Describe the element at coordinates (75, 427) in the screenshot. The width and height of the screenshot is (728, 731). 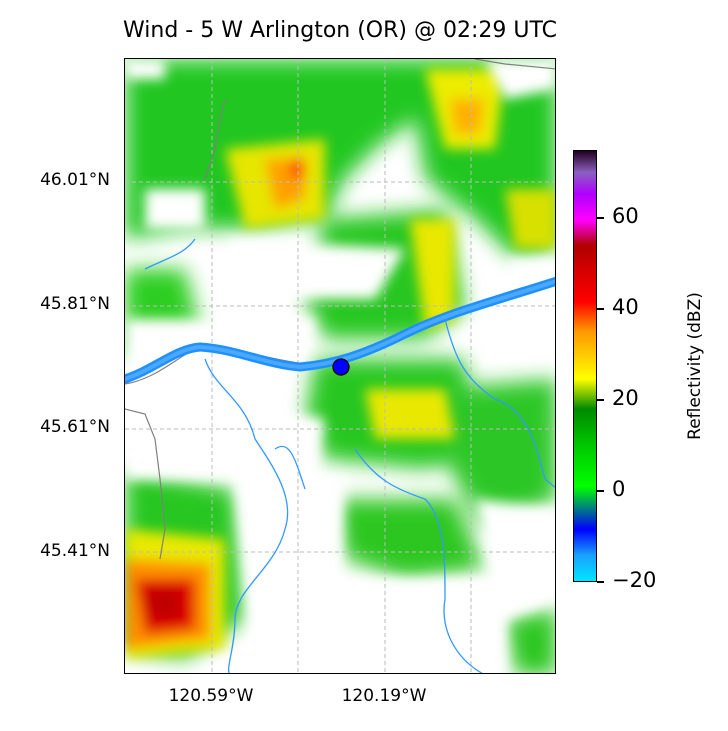
I see `lat-tick-label: 45.61°N` at that location.